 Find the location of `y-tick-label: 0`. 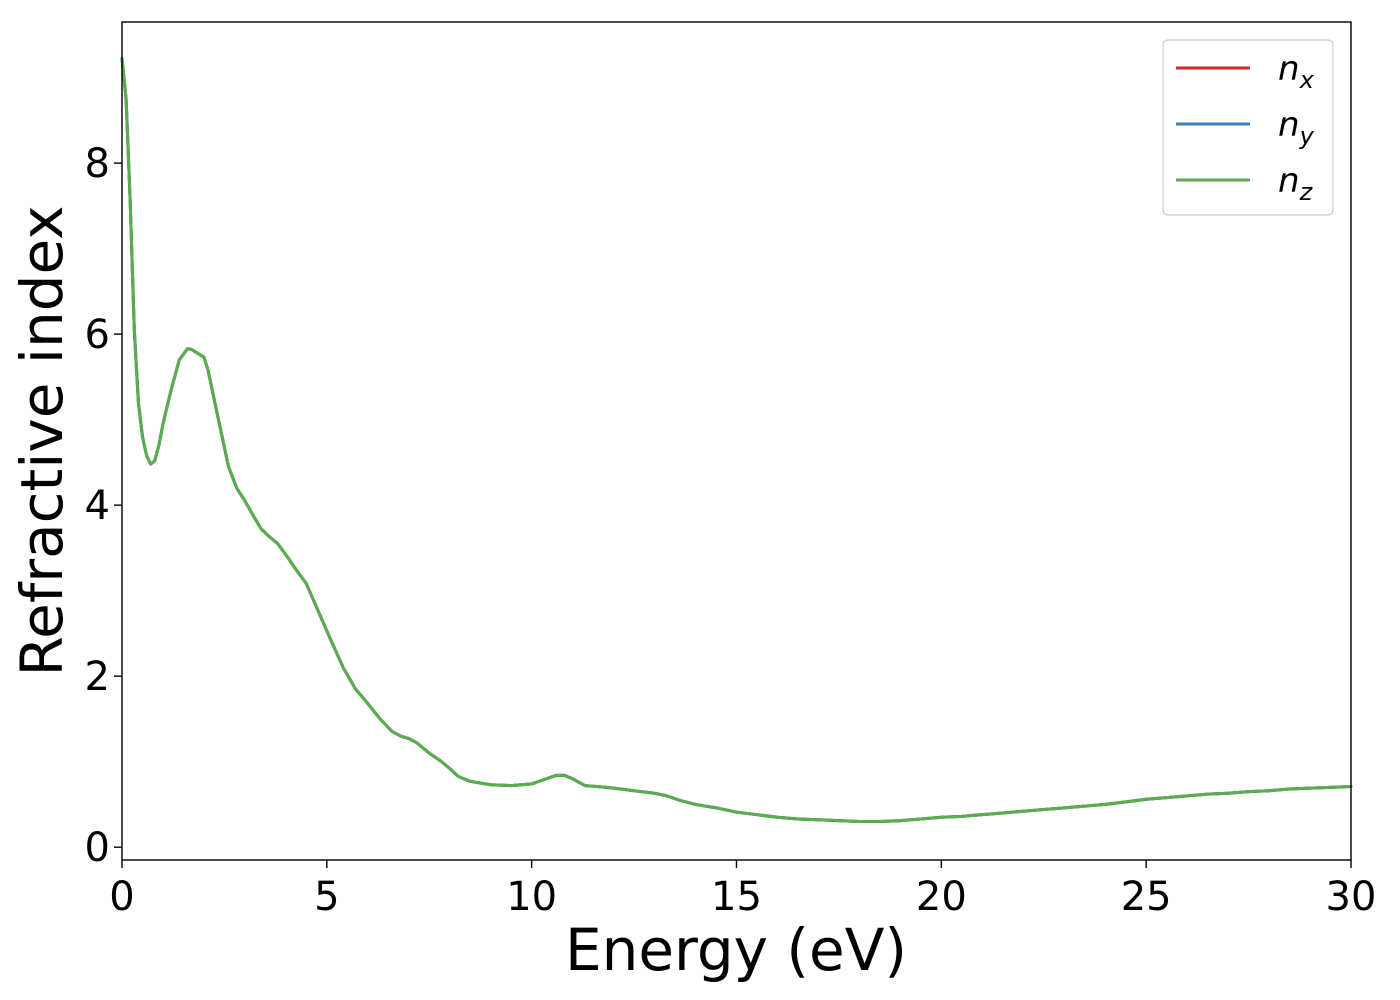

y-tick-label: 0 is located at coordinates (97, 848).